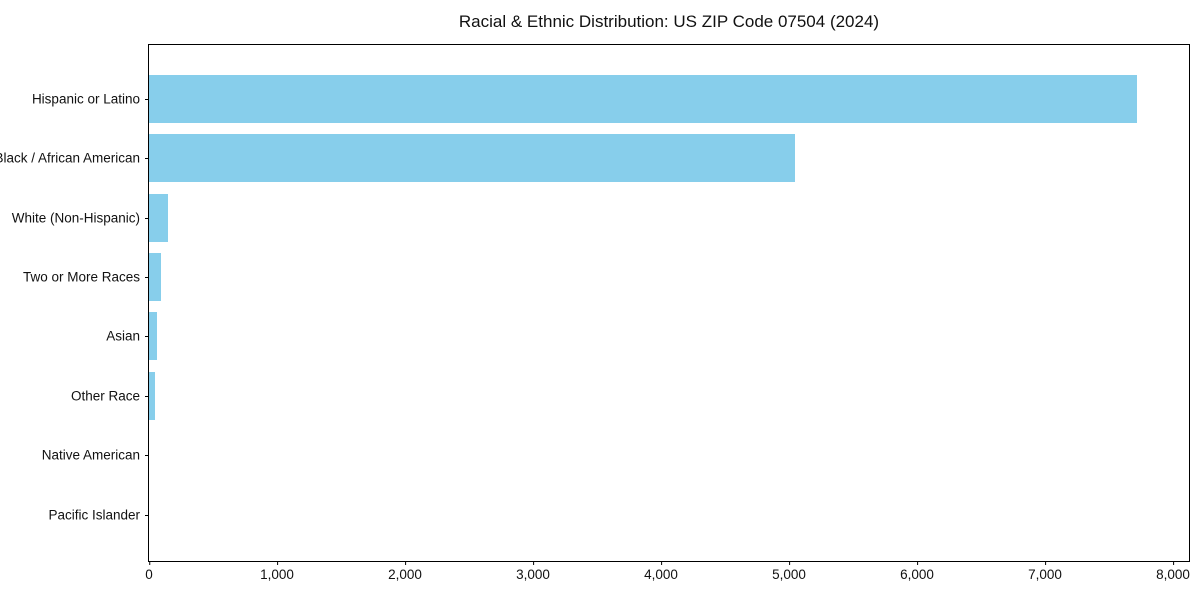 Image resolution: width=1200 pixels, height=600 pixels. What do you see at coordinates (630, 395) in the screenshot?
I see `bar-row: Other Race` at bounding box center [630, 395].